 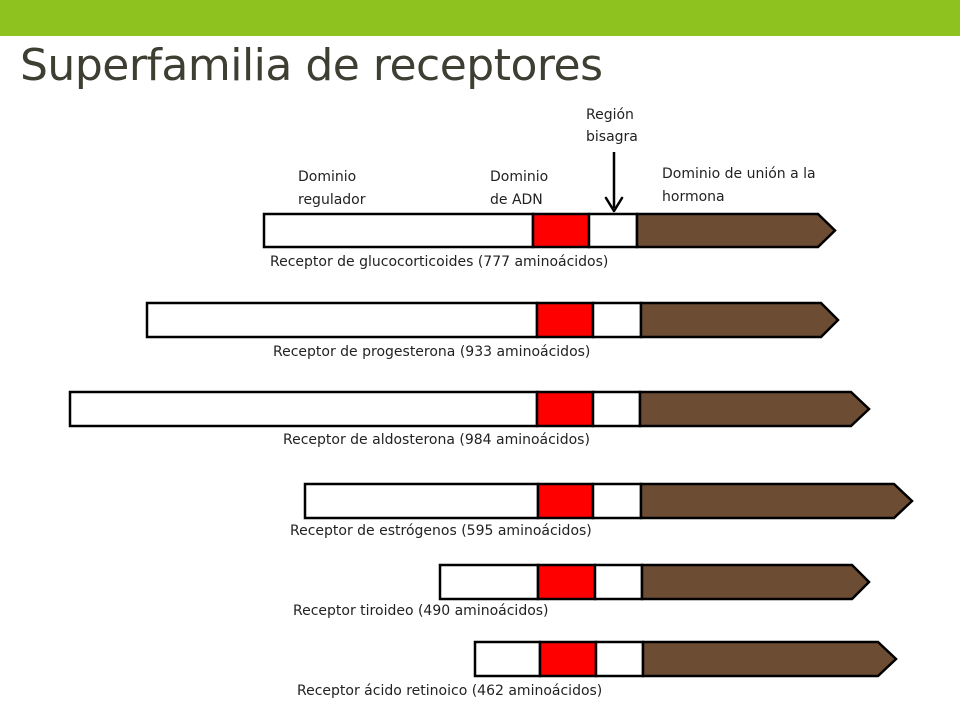 I want to click on label-regulatory-line1: Dominio, so click(x=327, y=177).